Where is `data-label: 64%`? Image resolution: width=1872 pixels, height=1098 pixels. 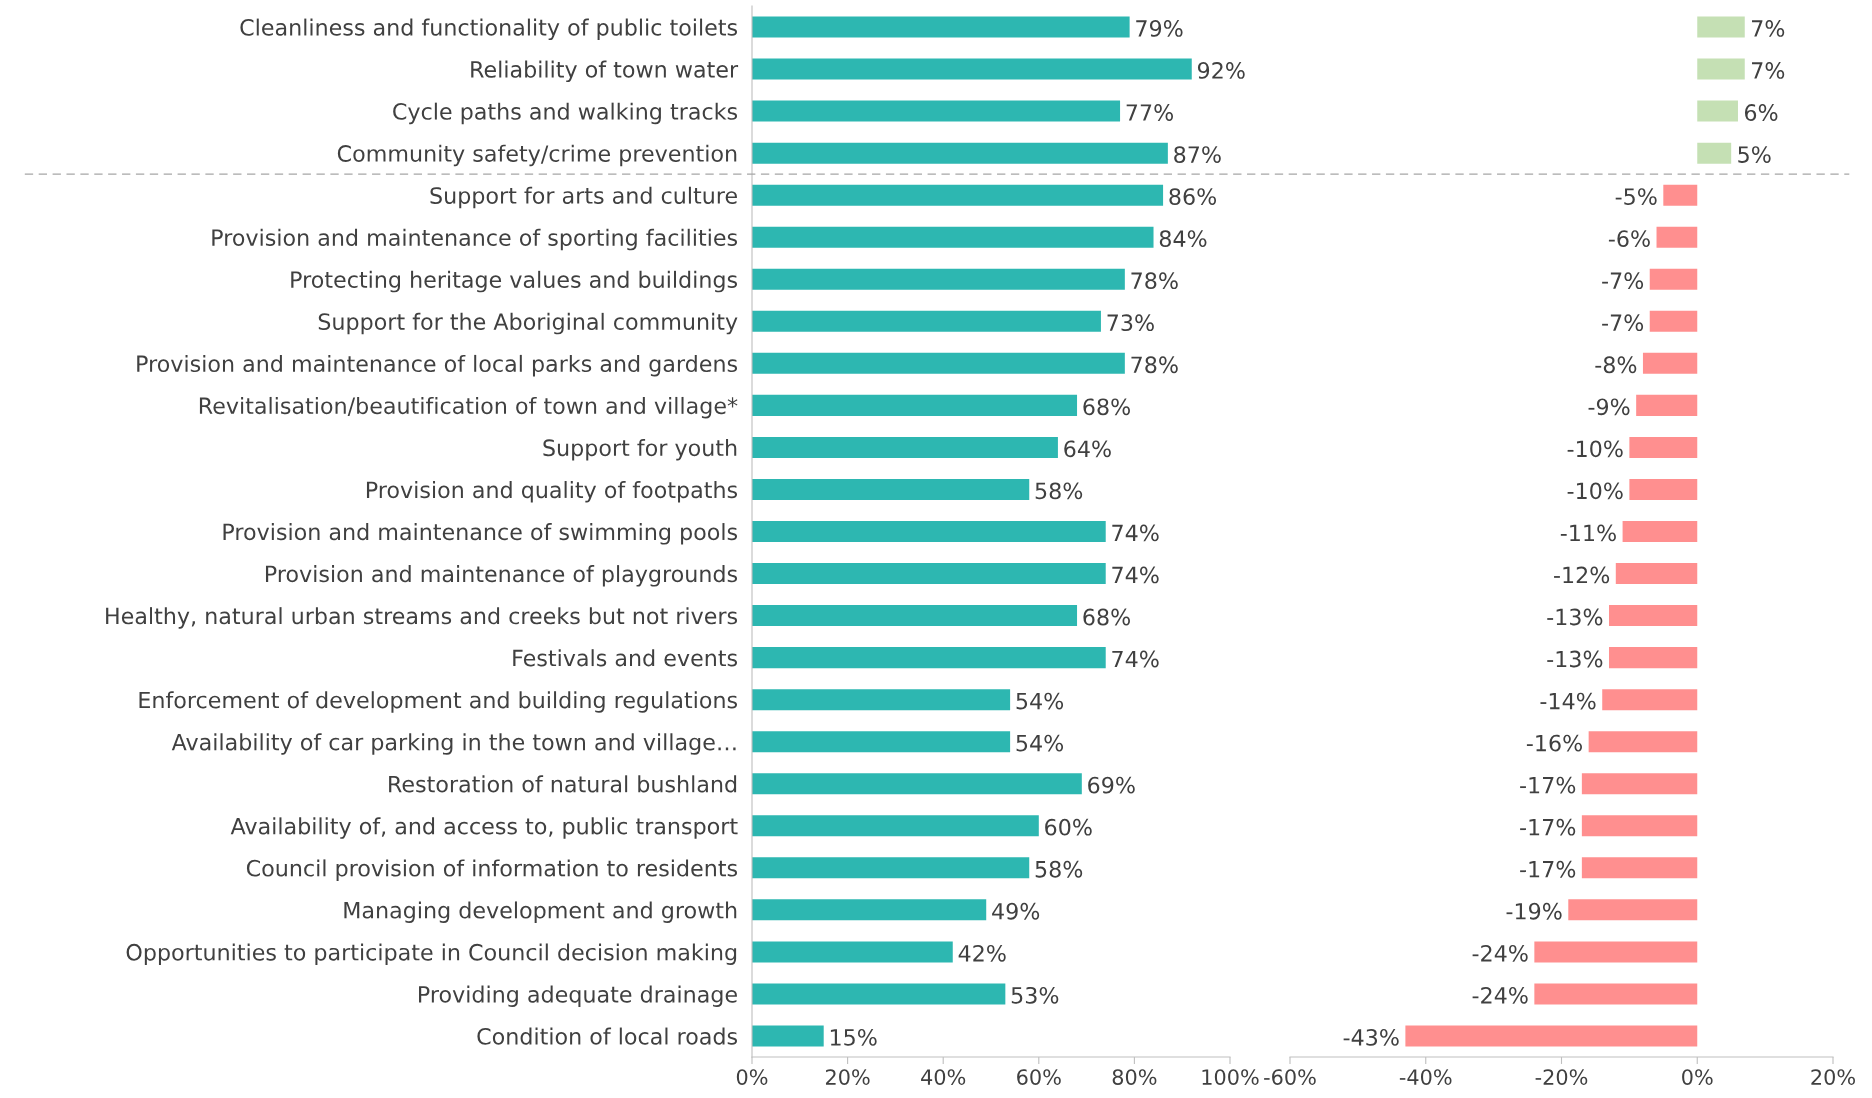
data-label: 64% is located at coordinates (1087, 449).